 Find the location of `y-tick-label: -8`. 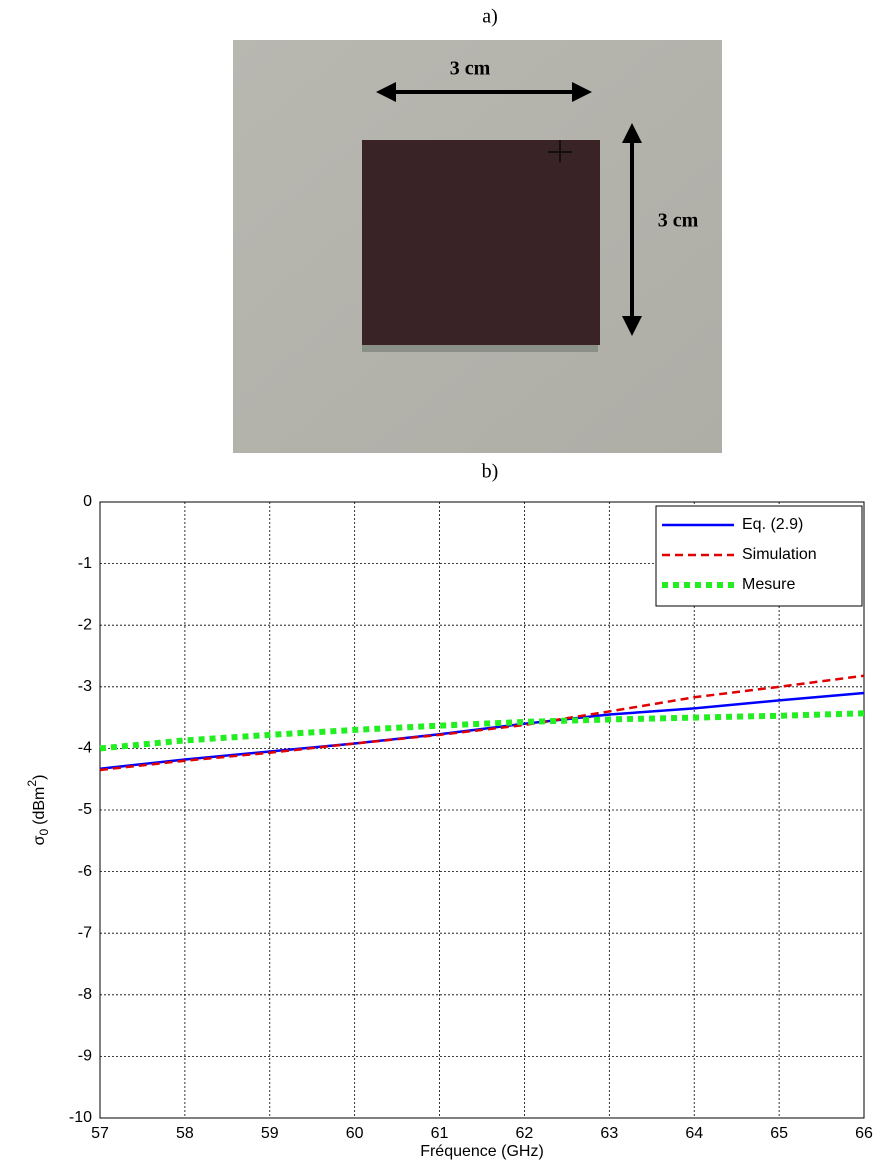

y-tick-label: -8 is located at coordinates (85, 994).